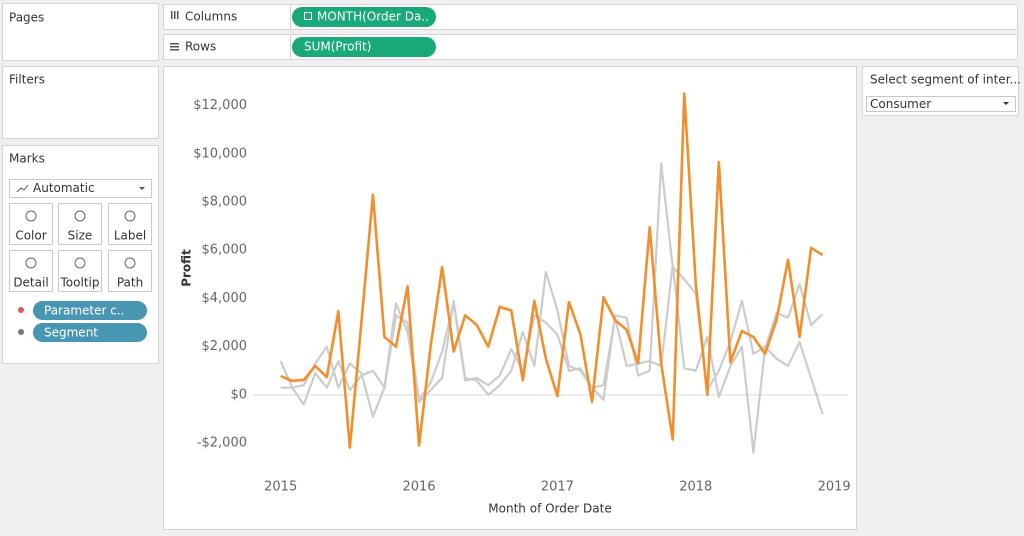 This screenshot has height=536, width=1024. I want to click on y-tick-label: $6,000, so click(225, 250).